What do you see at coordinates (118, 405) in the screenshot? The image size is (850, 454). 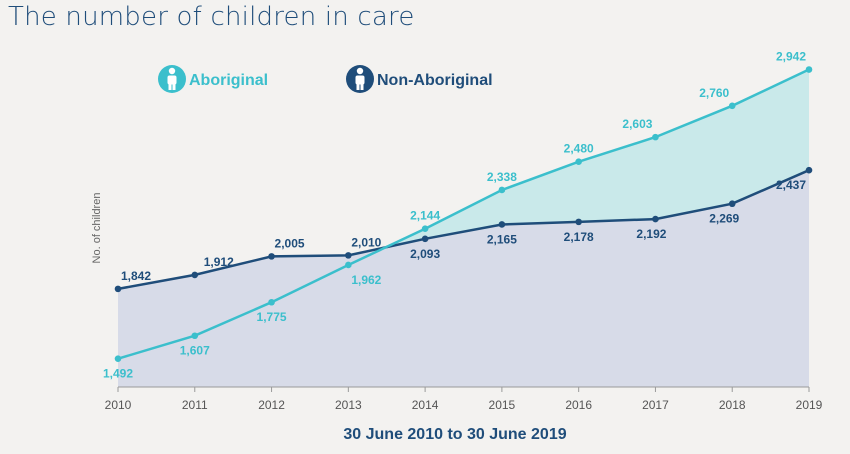 I see `x-tick-label: 2010` at bounding box center [118, 405].